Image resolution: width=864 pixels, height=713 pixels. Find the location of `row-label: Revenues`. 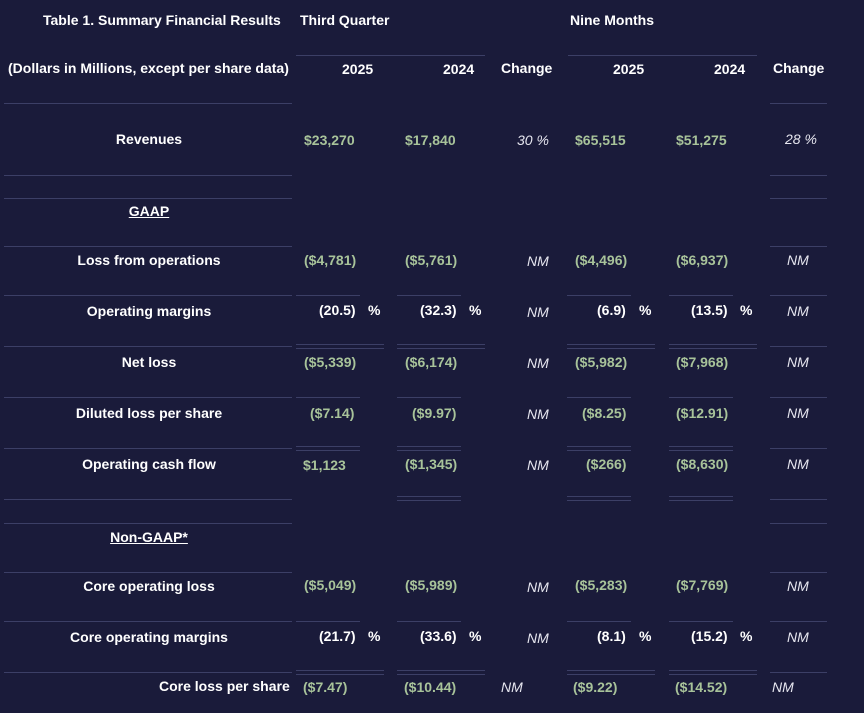

row-label: Revenues is located at coordinates (149, 139).